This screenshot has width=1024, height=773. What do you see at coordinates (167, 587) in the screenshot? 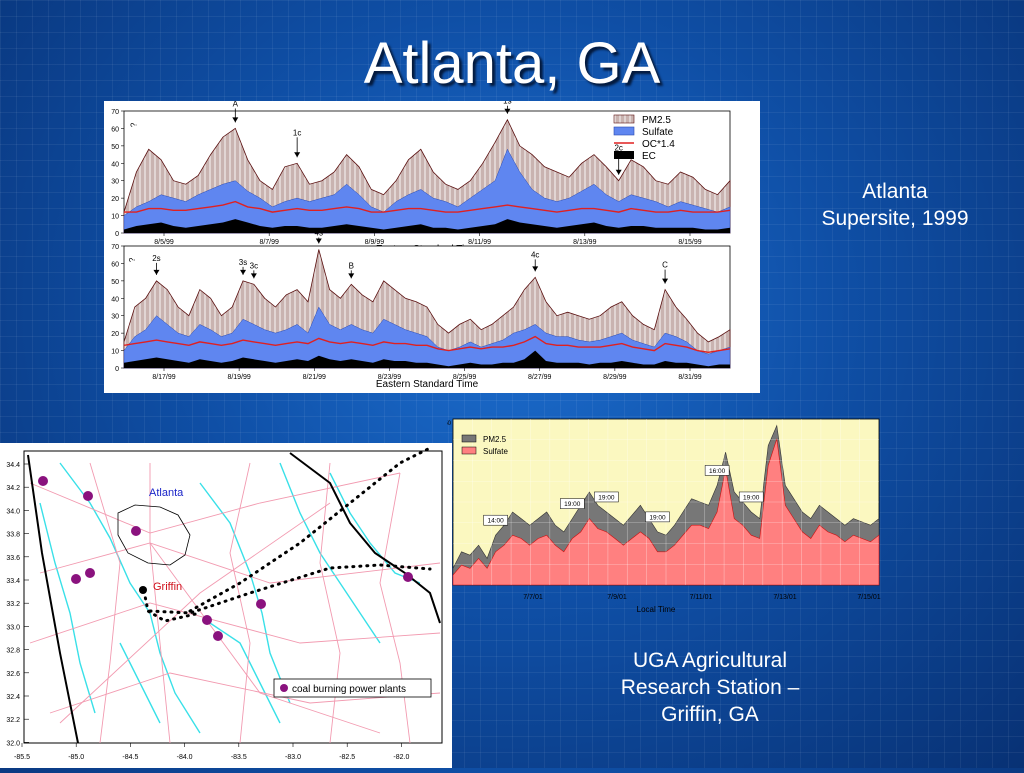
I see `griffin-label: Griffin` at bounding box center [167, 587].